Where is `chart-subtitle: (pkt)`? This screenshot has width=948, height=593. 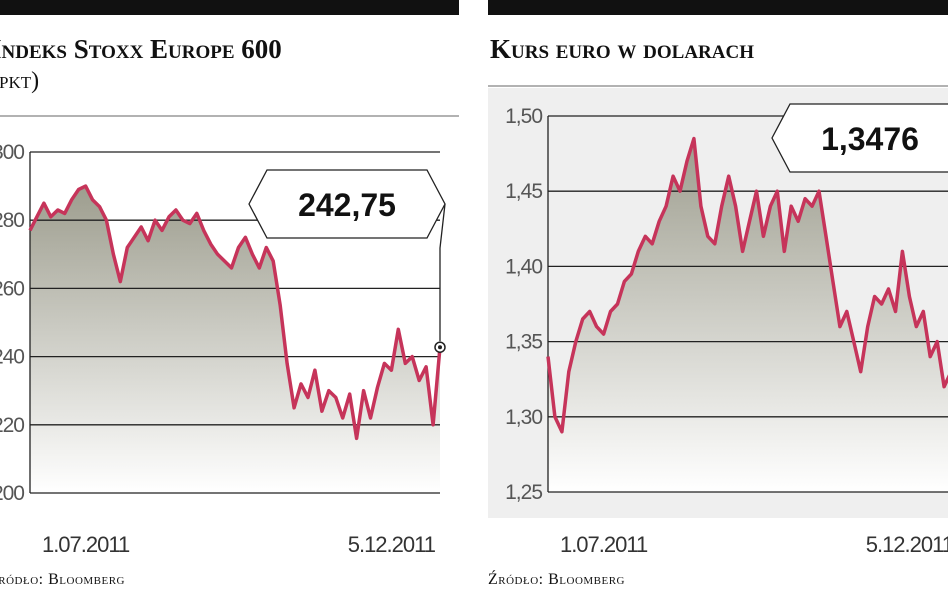 chart-subtitle: (pkt) is located at coordinates (19, 81).